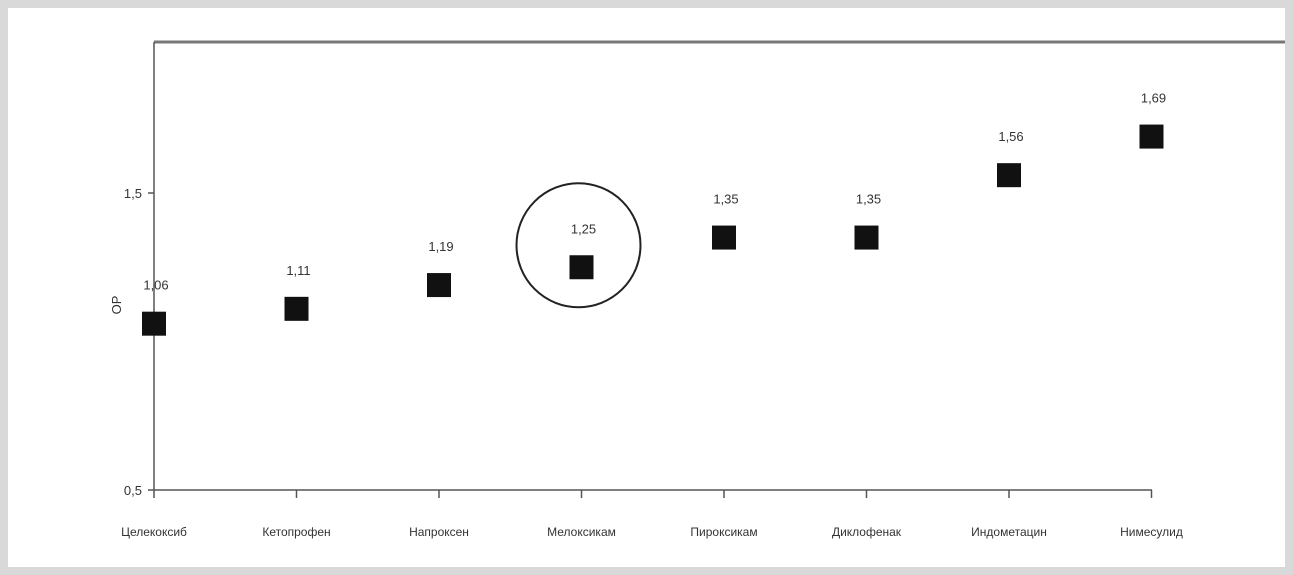  I want to click on category-label: Диклофенак, so click(867, 532).